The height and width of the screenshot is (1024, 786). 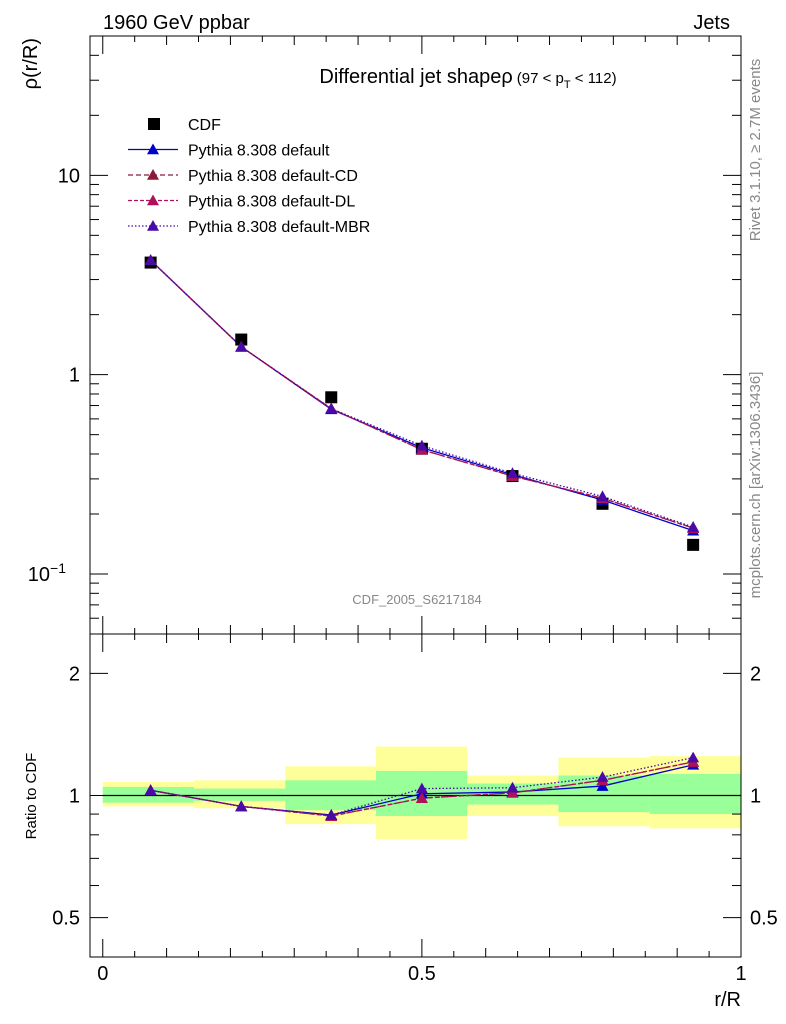 What do you see at coordinates (764, 919) in the screenshot?
I see `ratio-y-tick-label-right: 0.5` at bounding box center [764, 919].